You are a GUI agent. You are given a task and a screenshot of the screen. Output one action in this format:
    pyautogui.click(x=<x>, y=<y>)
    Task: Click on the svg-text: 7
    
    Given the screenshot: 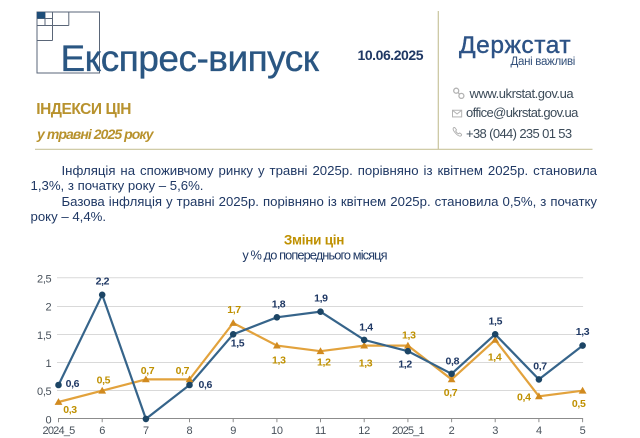 What is the action you would take?
    pyautogui.click(x=146, y=431)
    